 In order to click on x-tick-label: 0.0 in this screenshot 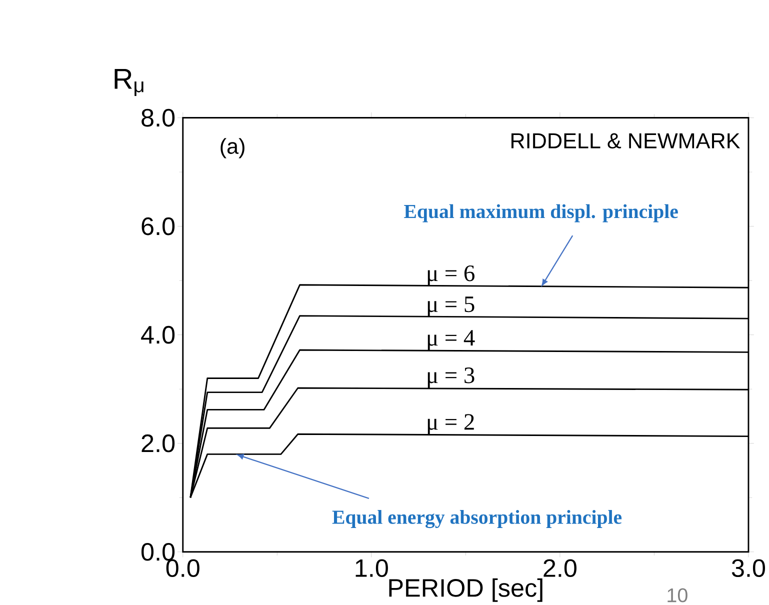, I will do `click(183, 568)`.